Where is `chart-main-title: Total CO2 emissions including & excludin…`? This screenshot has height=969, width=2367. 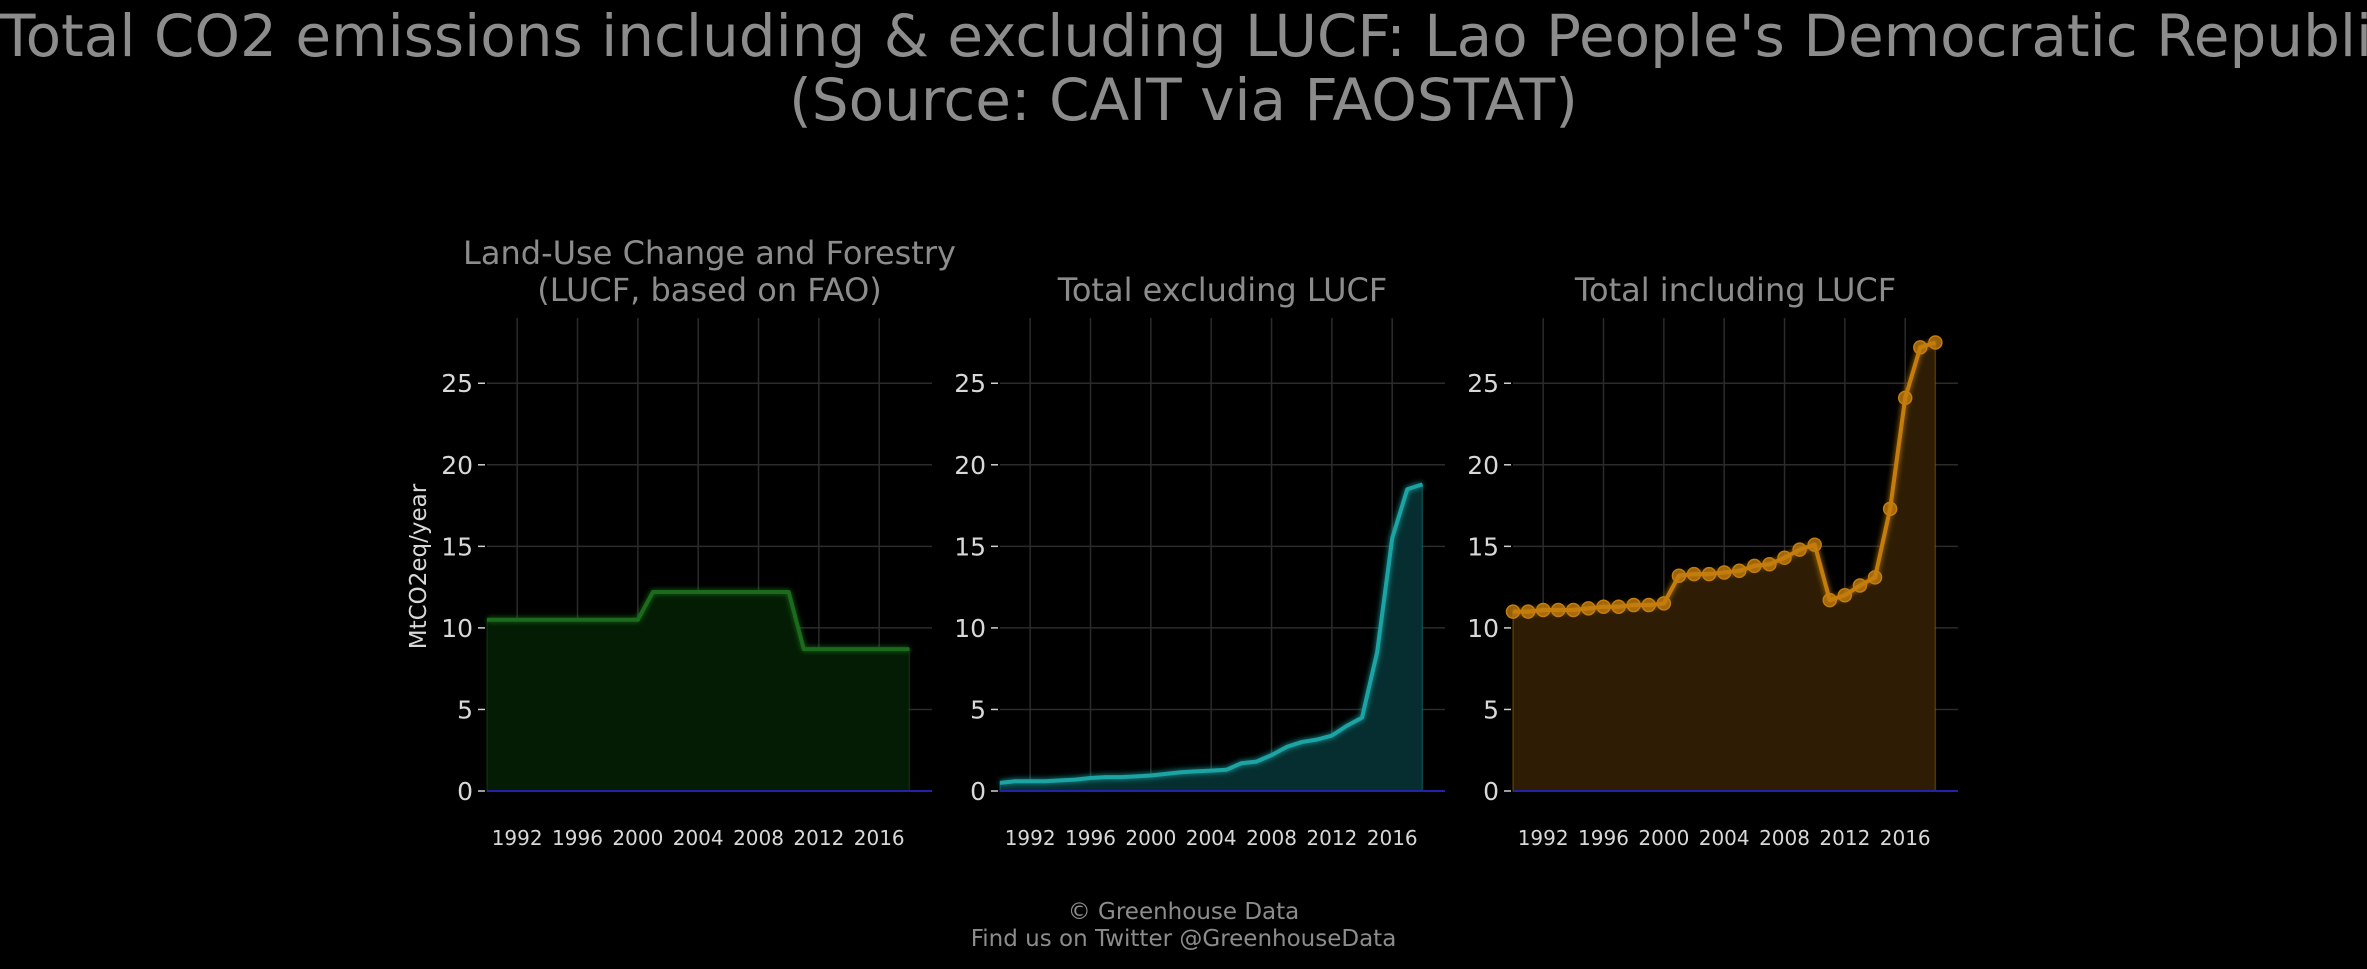
chart-main-title: Total CO2 emissions including & excludin… is located at coordinates (1183, 68).